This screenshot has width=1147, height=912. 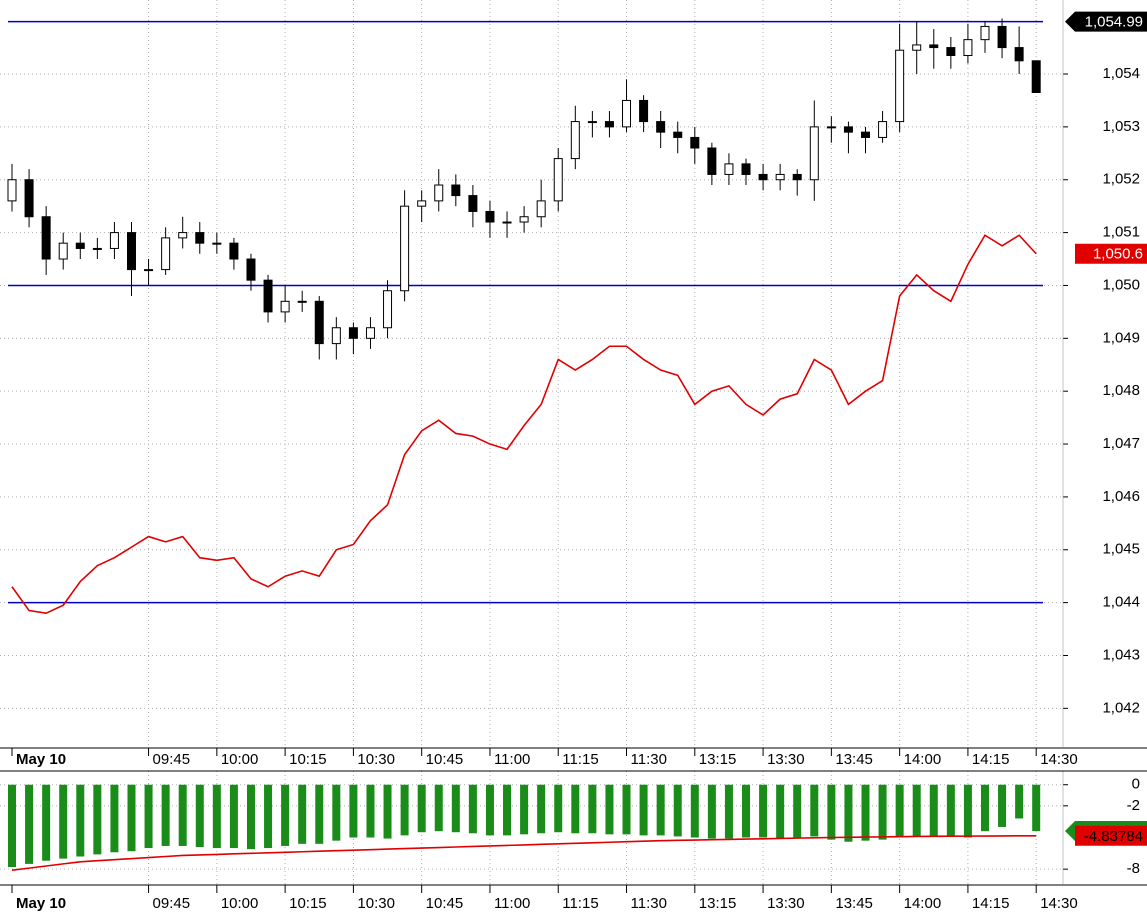 What do you see at coordinates (240, 903) in the screenshot?
I see `x-tick-label: 10:00` at bounding box center [240, 903].